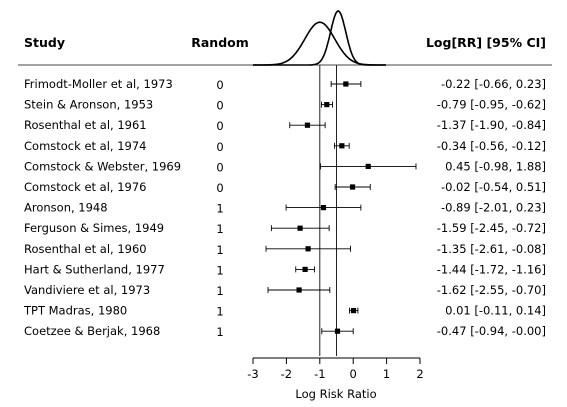 The image size is (567, 407). I want to click on study-name: TPT Madras, 1980, so click(75, 311).